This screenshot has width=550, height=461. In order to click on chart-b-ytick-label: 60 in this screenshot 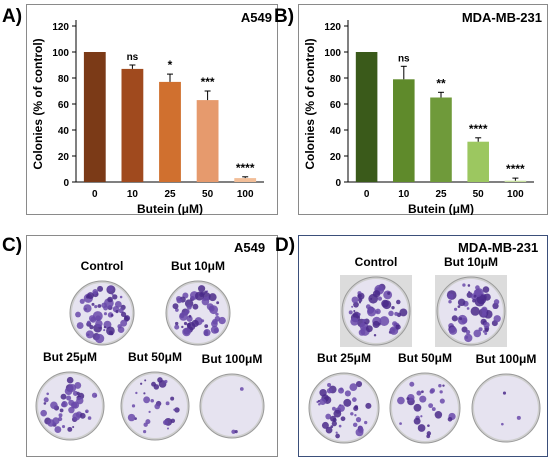, I will do `click(336, 105)`.